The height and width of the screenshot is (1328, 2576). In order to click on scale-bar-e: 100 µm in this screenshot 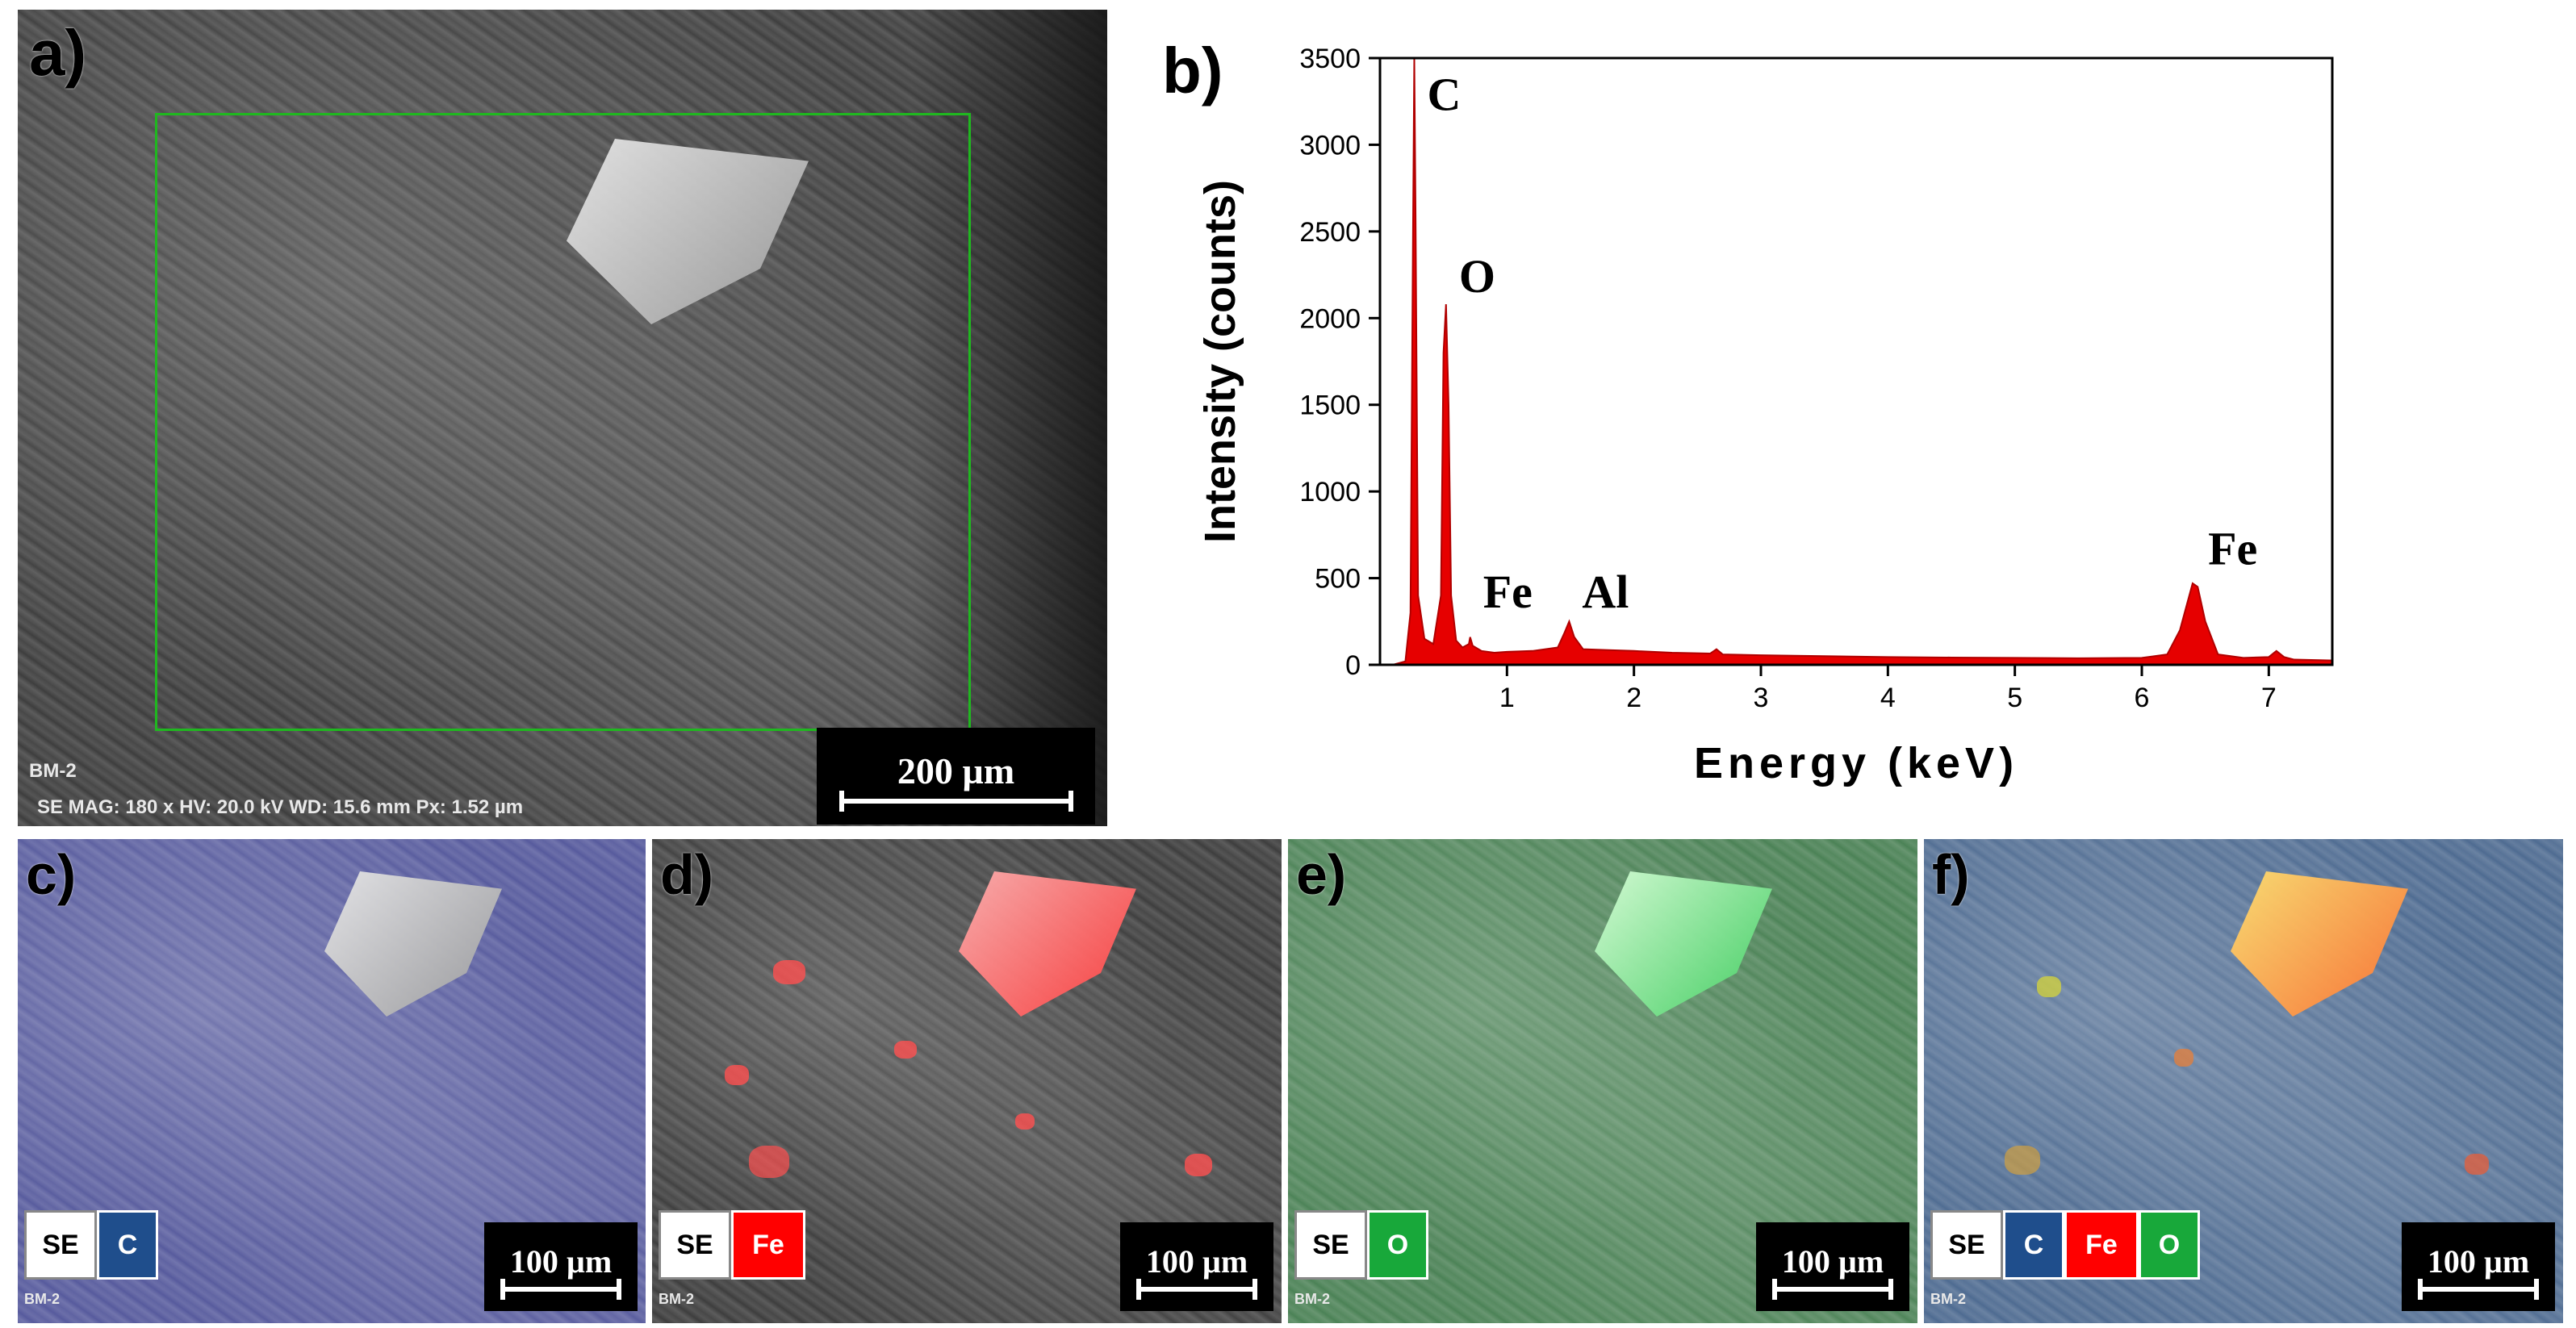, I will do `click(1832, 1267)`.